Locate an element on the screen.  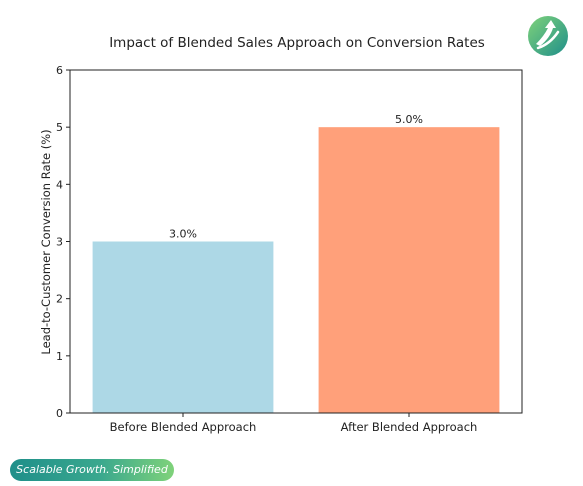
y-tick-label: 4 is located at coordinates (59, 184).